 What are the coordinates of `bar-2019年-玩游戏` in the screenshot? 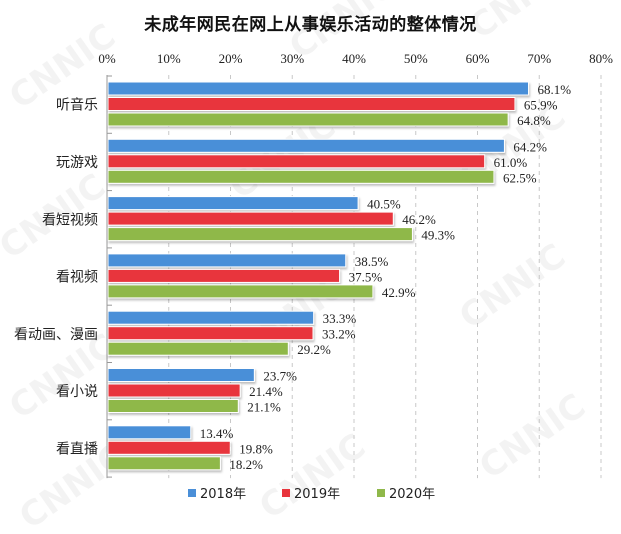 It's located at (296, 161).